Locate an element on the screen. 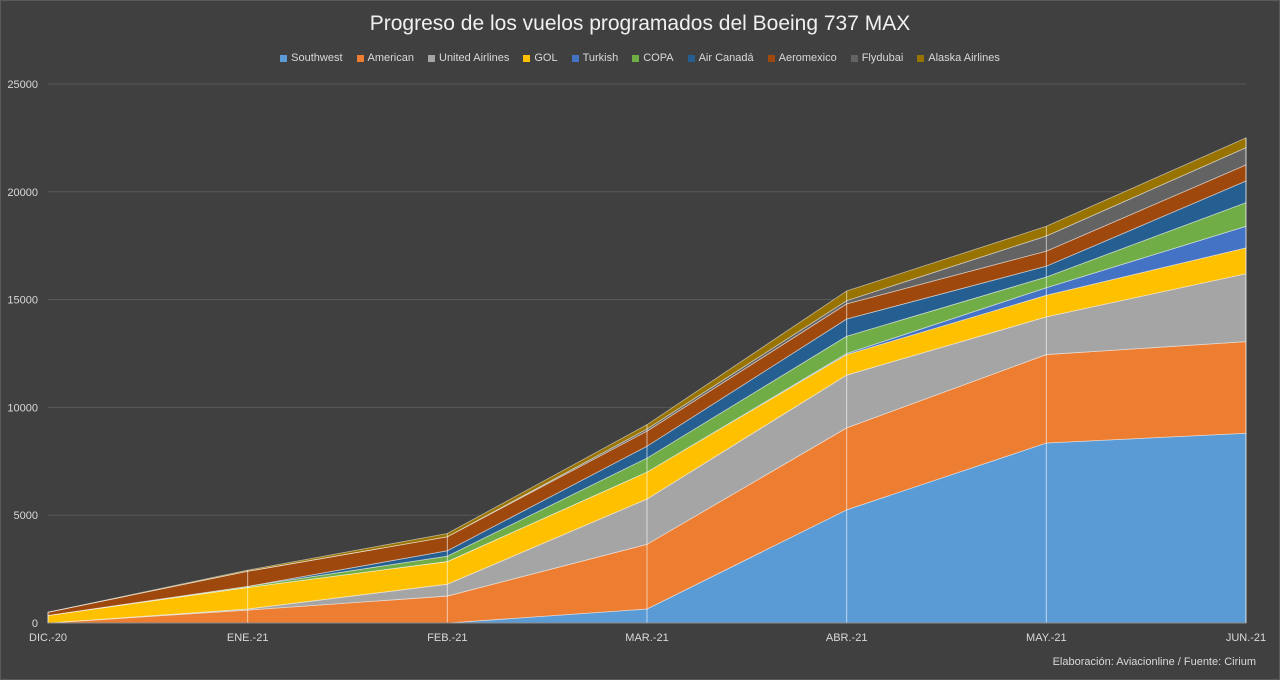 The image size is (1280, 680). legend-label: COPA is located at coordinates (658, 58).